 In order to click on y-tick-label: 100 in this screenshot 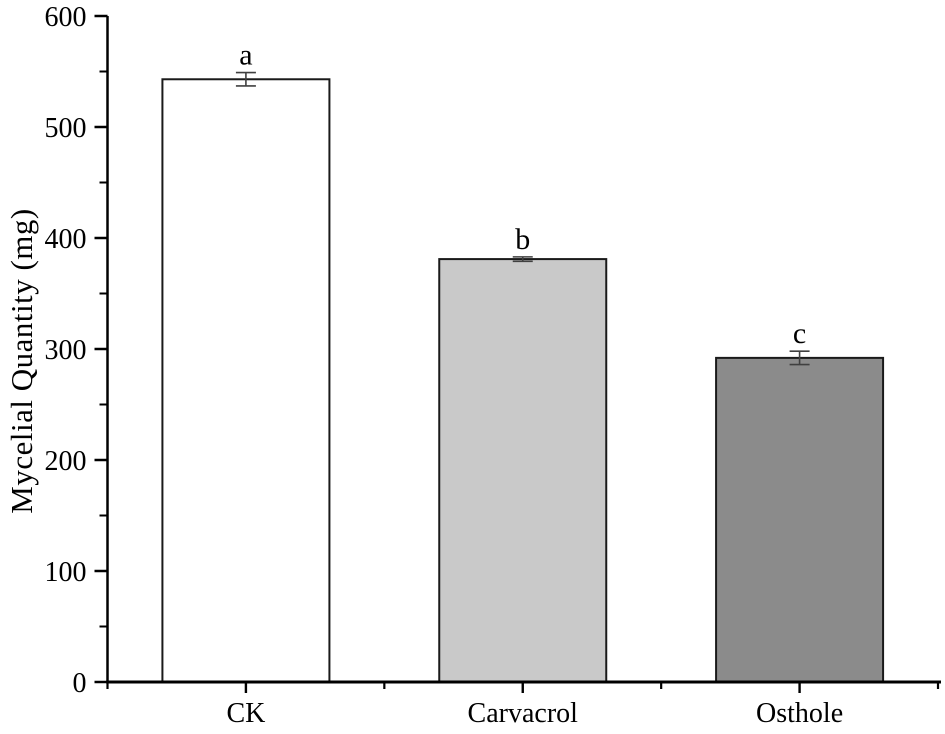, I will do `click(66, 572)`.